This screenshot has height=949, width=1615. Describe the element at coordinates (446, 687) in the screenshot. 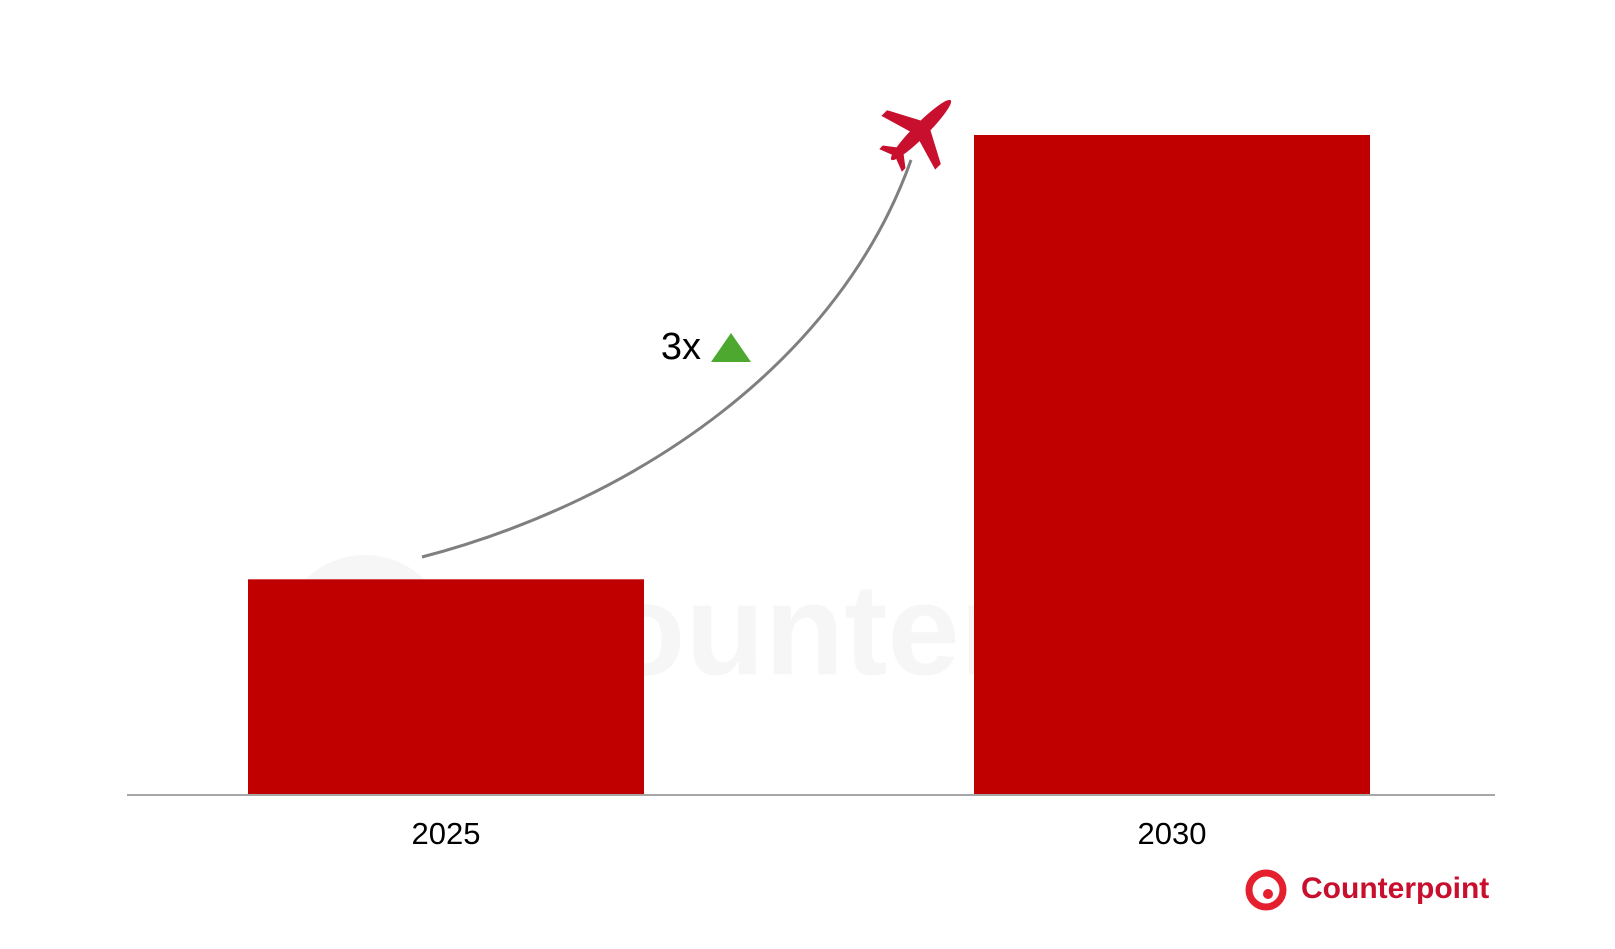

I see `bar` at that location.